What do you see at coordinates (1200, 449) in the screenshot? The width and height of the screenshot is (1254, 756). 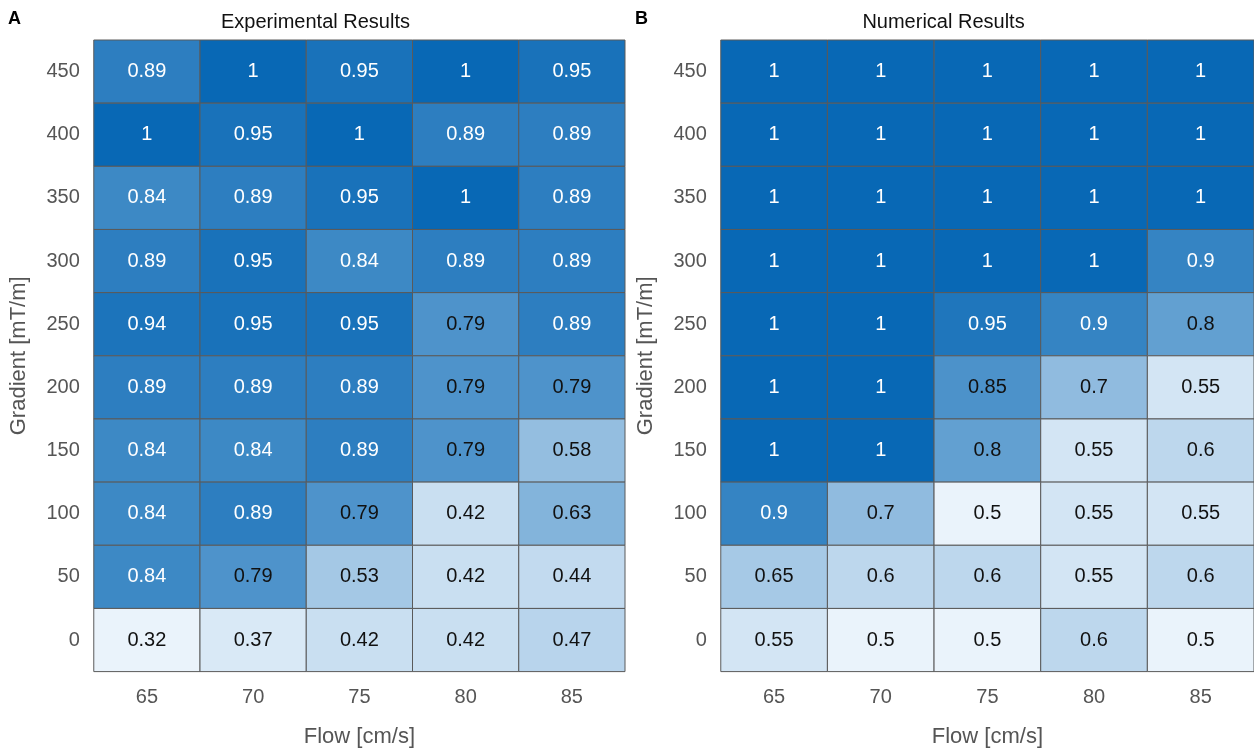 I see `data-label: 0.6` at bounding box center [1200, 449].